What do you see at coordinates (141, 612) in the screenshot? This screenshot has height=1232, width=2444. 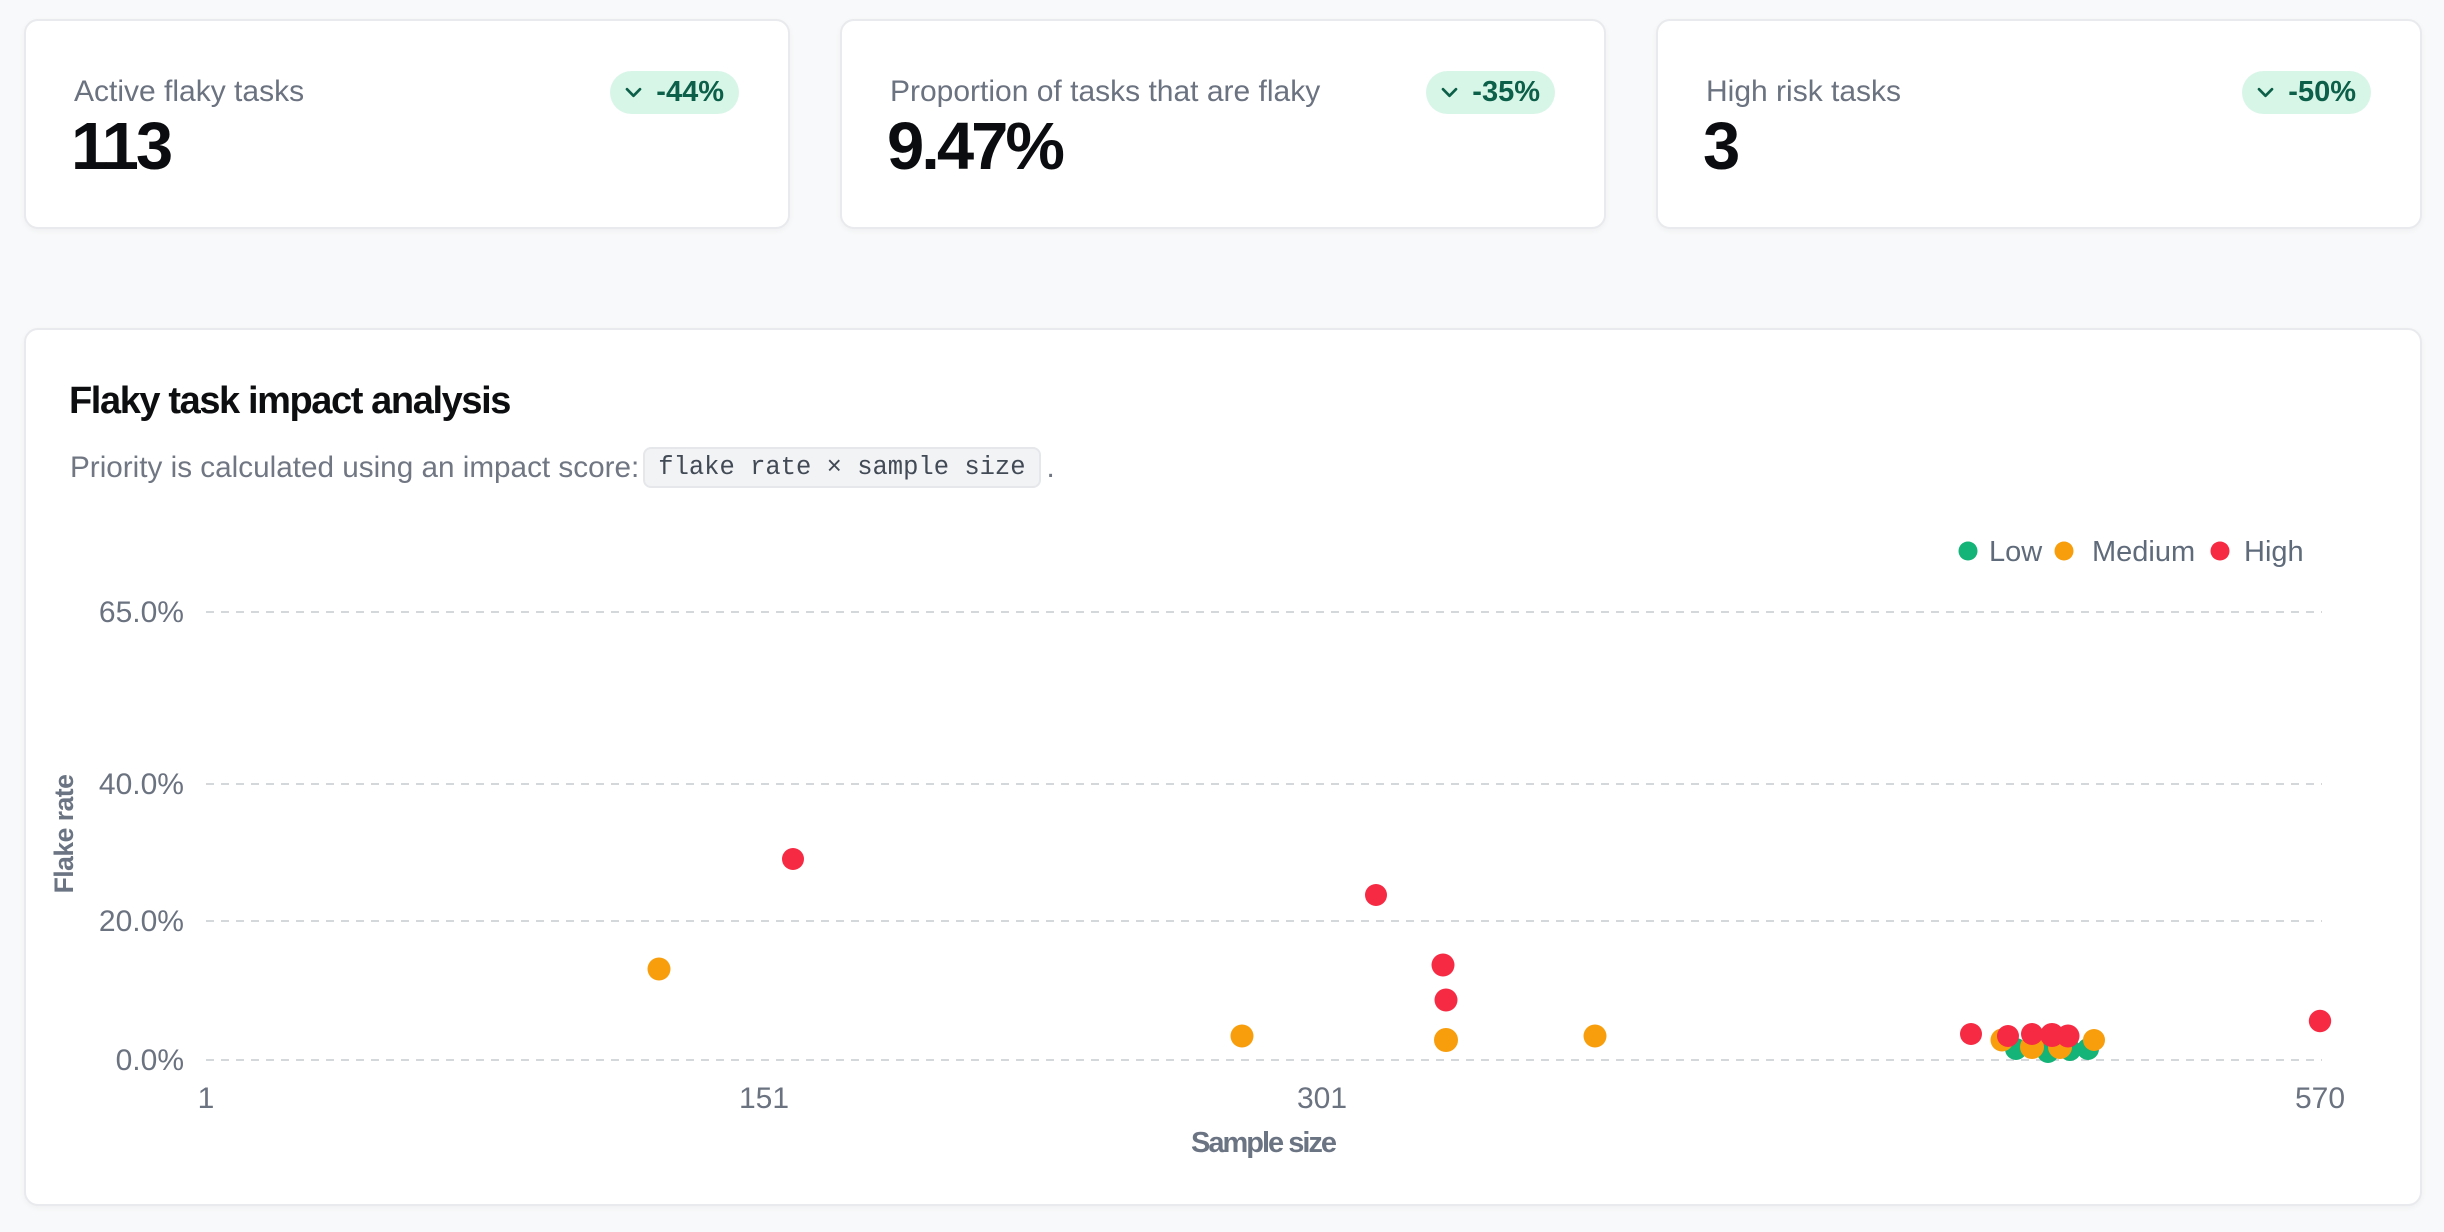 I see `svg-text: 65.0%` at bounding box center [141, 612].